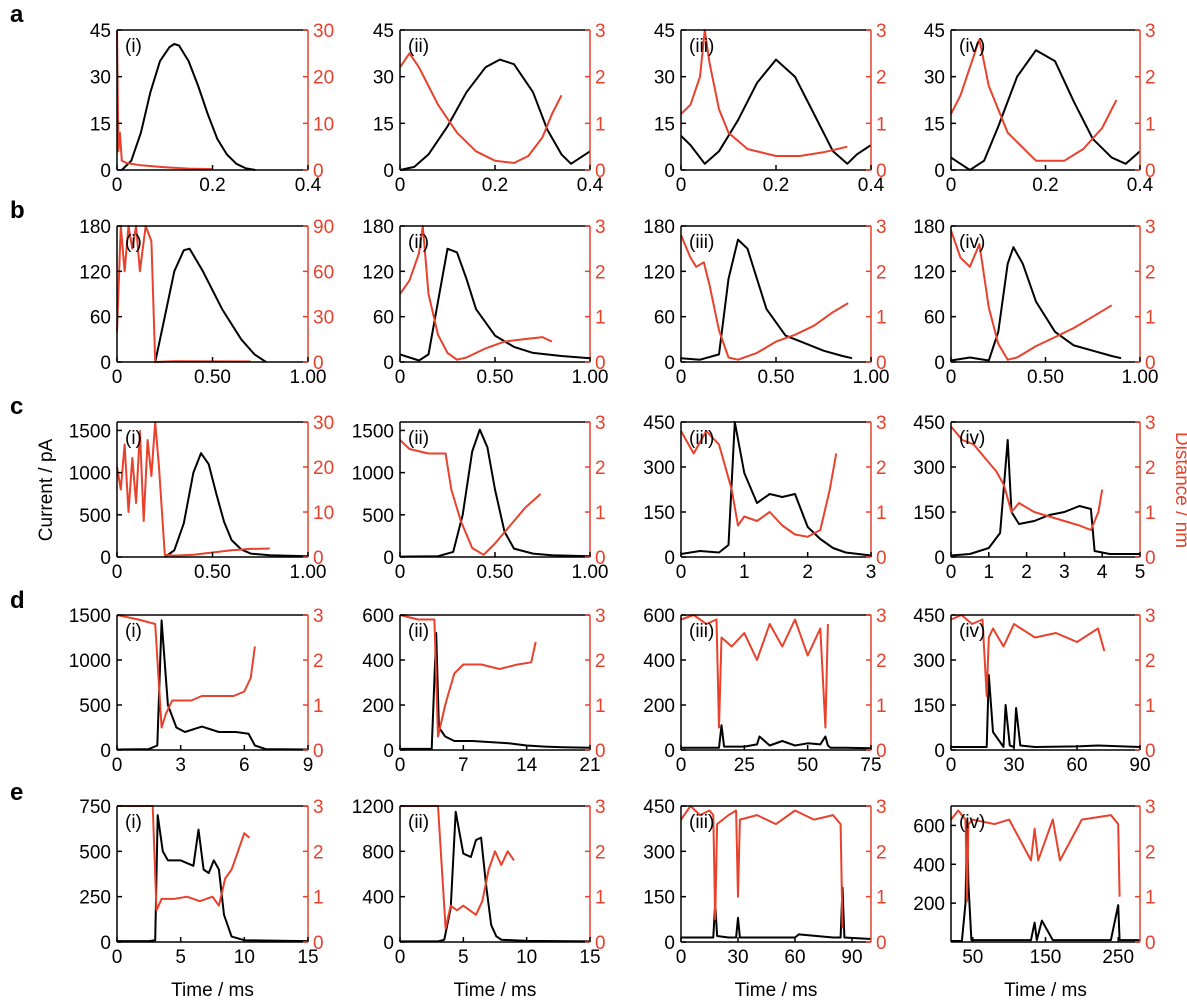 The image size is (1187, 1003). Describe the element at coordinates (100, 124) in the screenshot. I see `y-left-tick-label: 15` at that location.